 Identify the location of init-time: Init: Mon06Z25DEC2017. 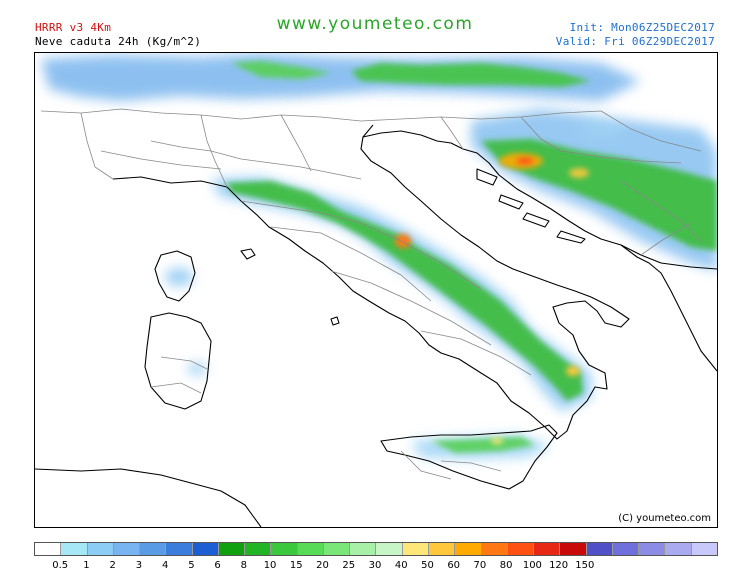
(642, 27).